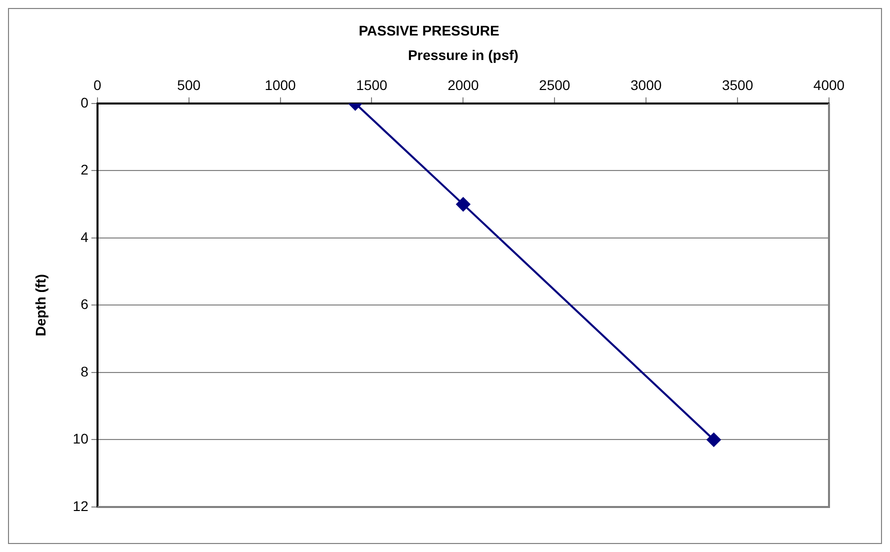  What do you see at coordinates (829, 84) in the screenshot?
I see `x-tick-label: 4000` at bounding box center [829, 84].